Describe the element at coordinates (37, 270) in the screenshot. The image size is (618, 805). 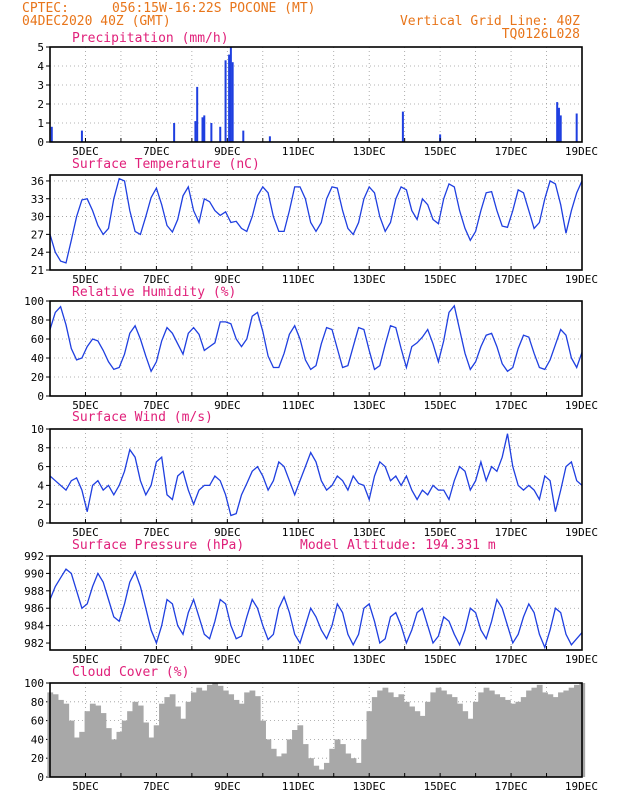
I see `y-tick-label: 21` at that location.